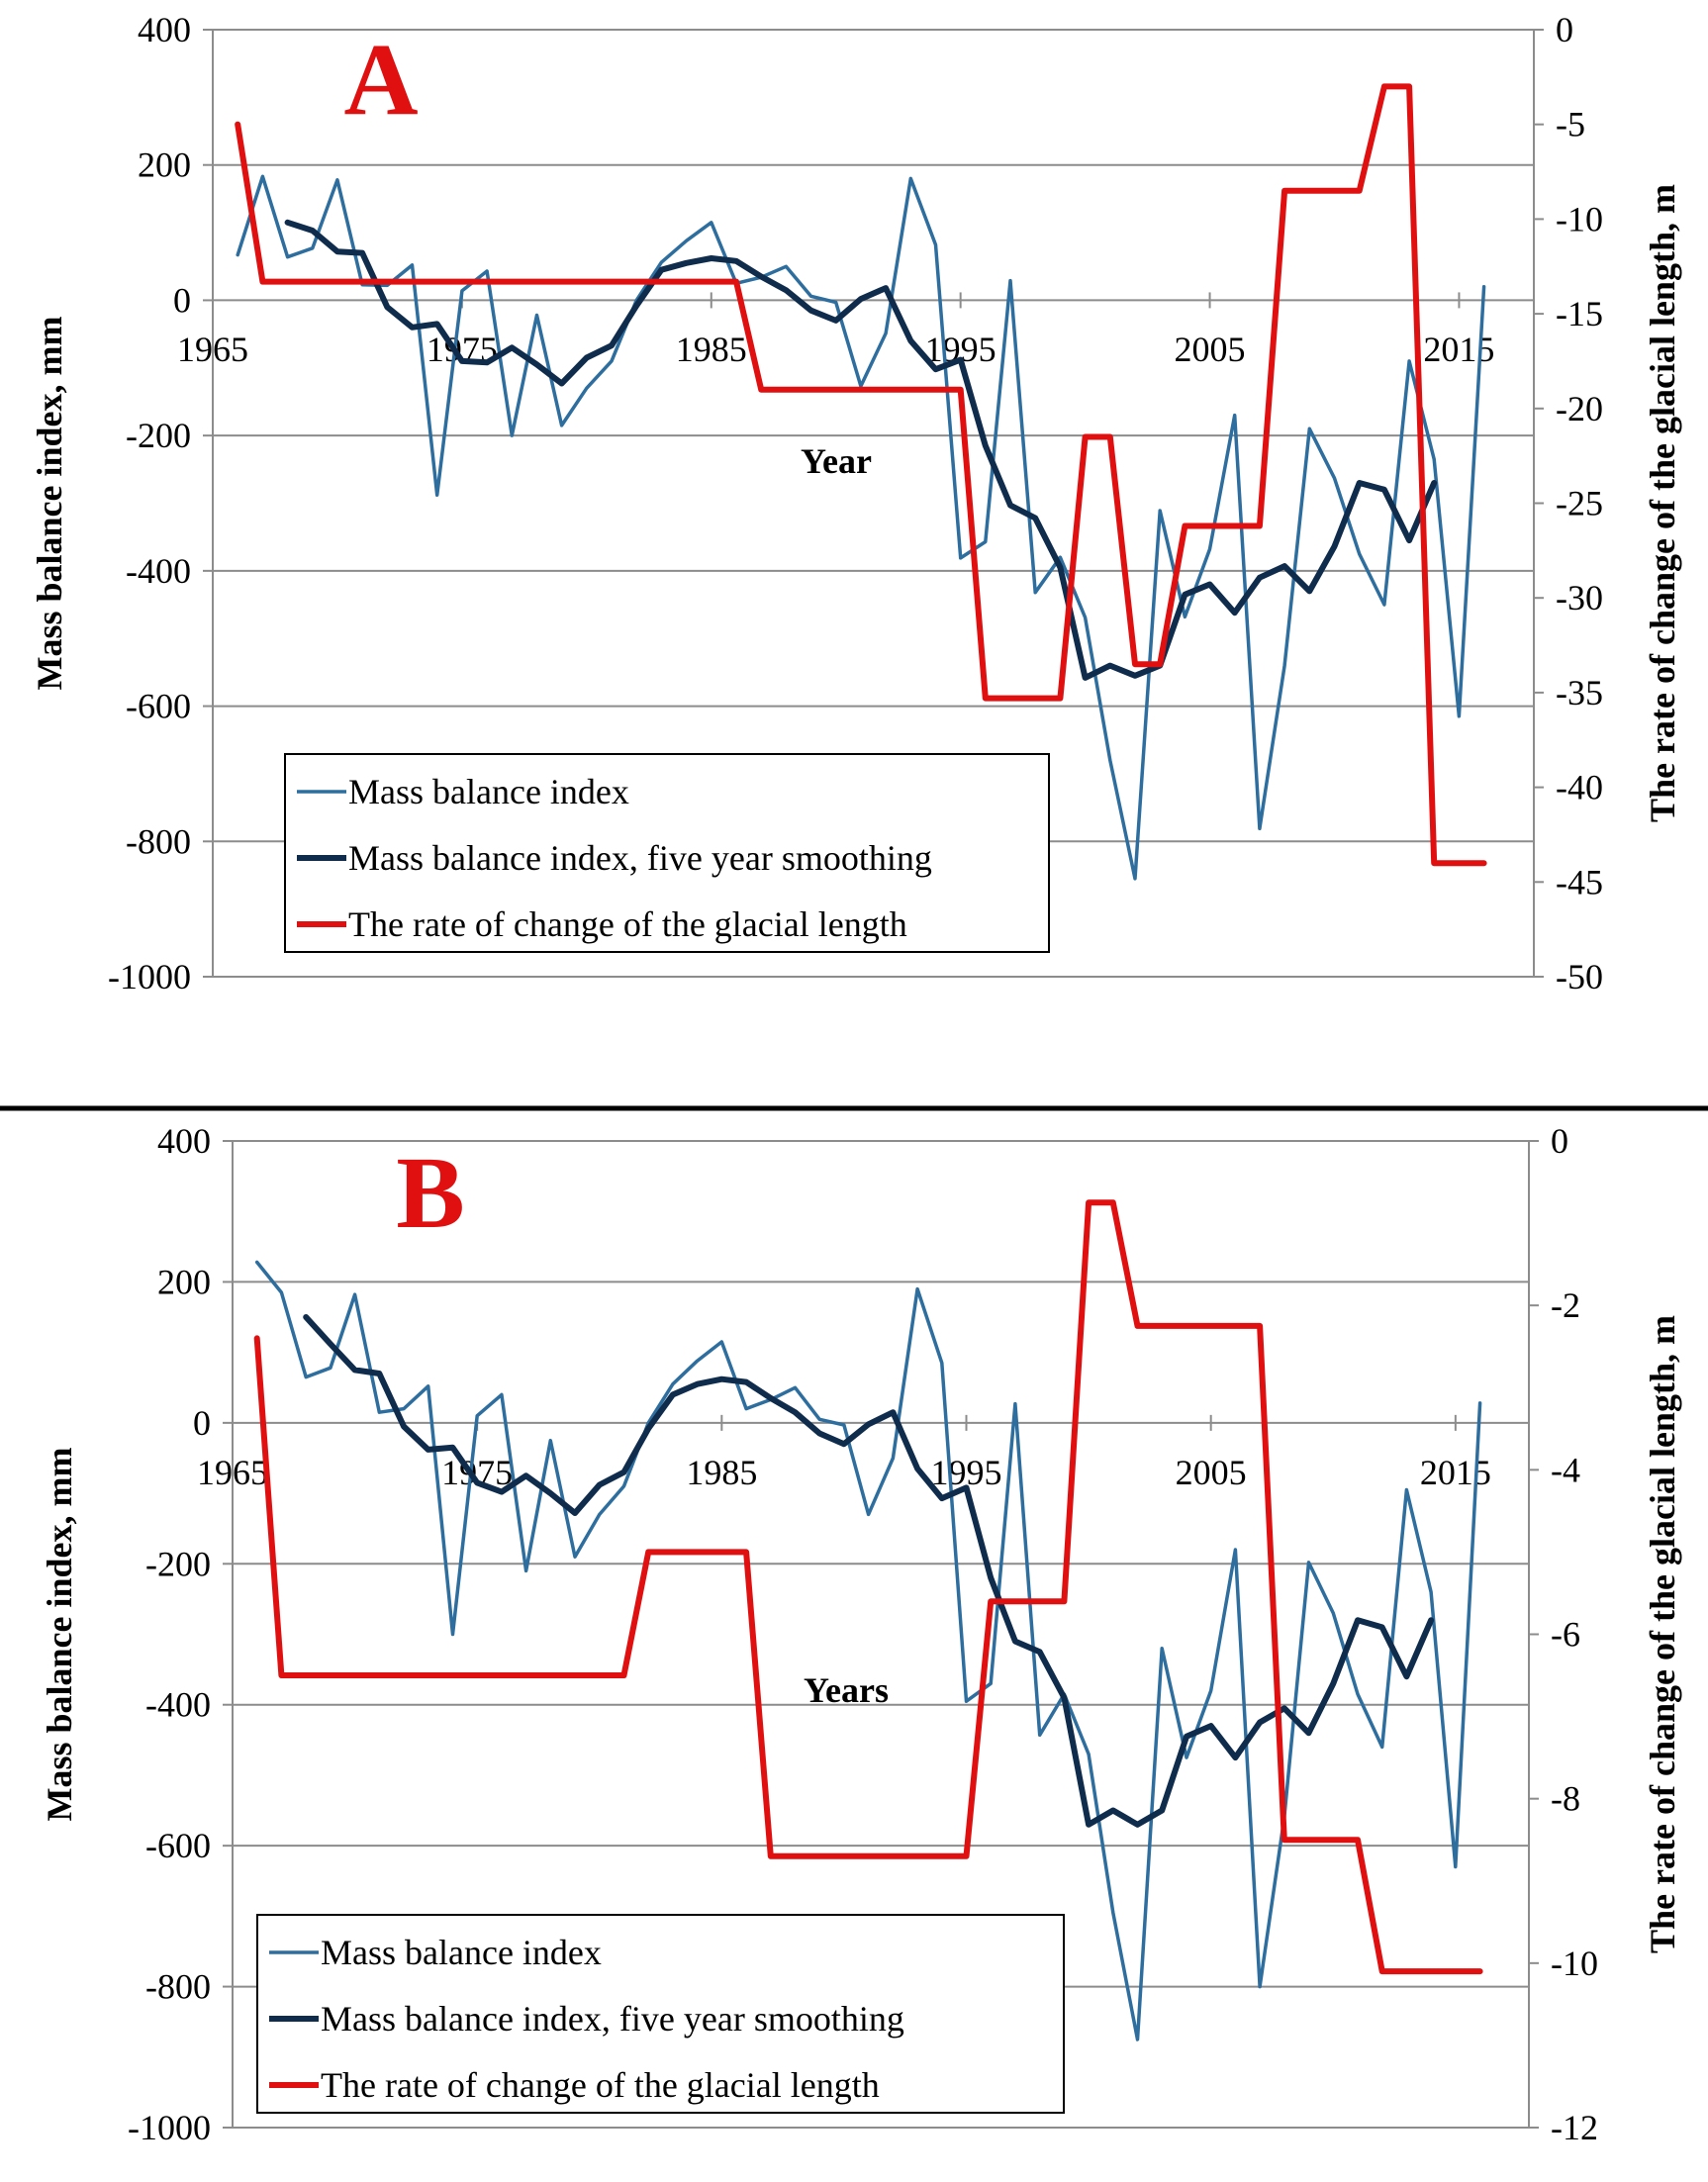 The height and width of the screenshot is (2182, 1708). What do you see at coordinates (1579, 881) in the screenshot?
I see `y2-tick-label: -45` at bounding box center [1579, 881].